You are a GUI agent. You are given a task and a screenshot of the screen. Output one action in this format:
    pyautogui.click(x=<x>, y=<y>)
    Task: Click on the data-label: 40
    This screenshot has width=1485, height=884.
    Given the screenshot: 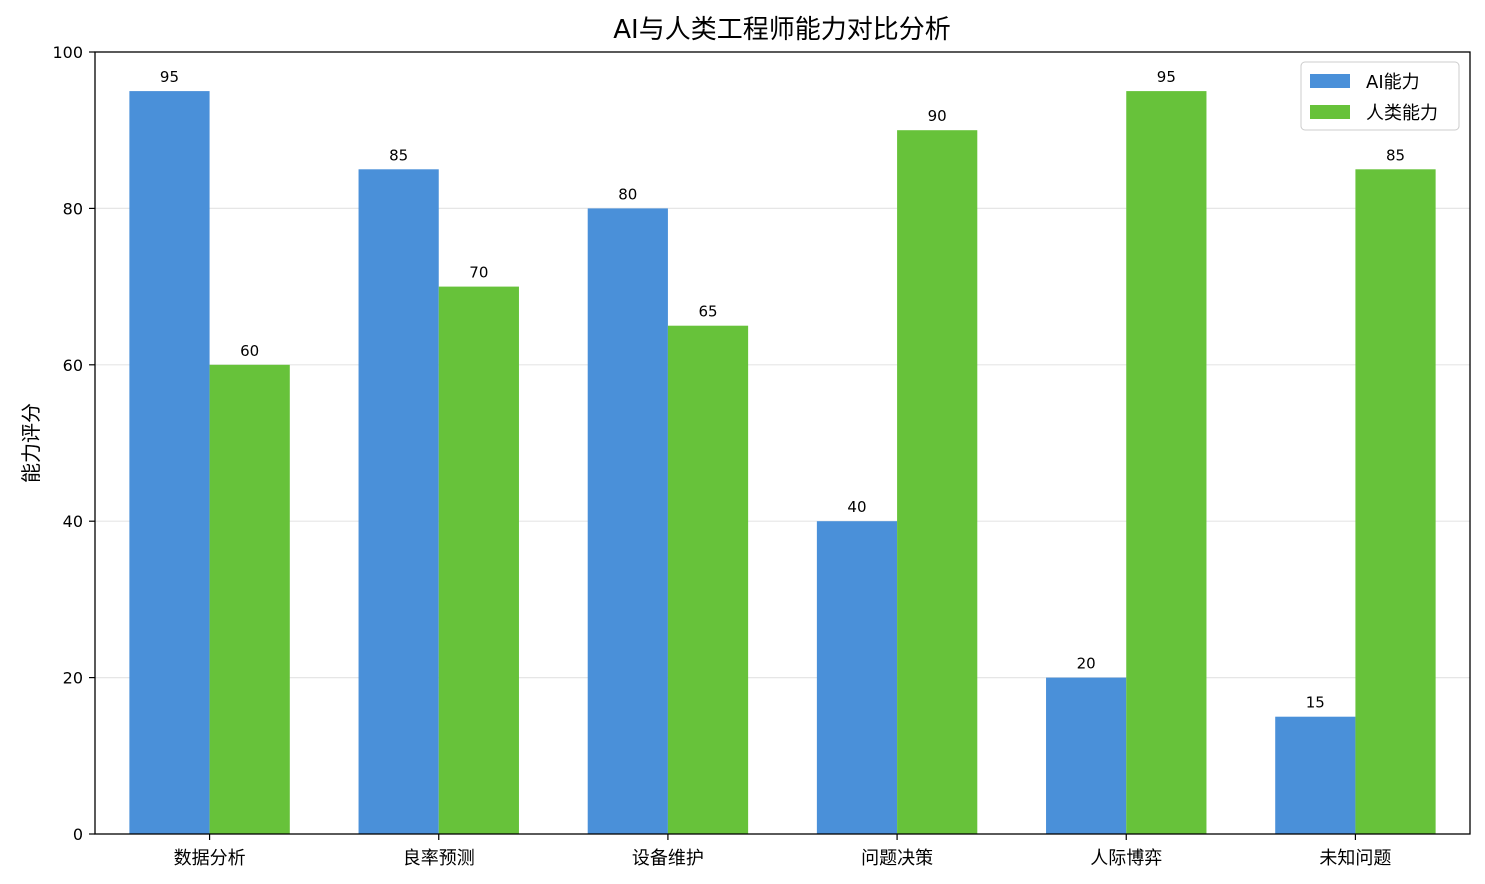 What is the action you would take?
    pyautogui.click(x=856, y=507)
    